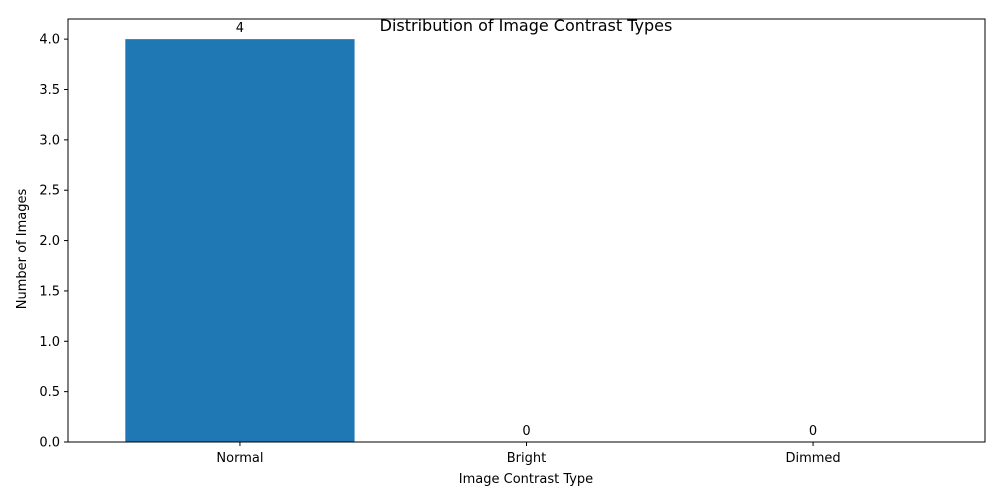 The width and height of the screenshot is (1000, 500). I want to click on bar-data-label: 4, so click(240, 28).